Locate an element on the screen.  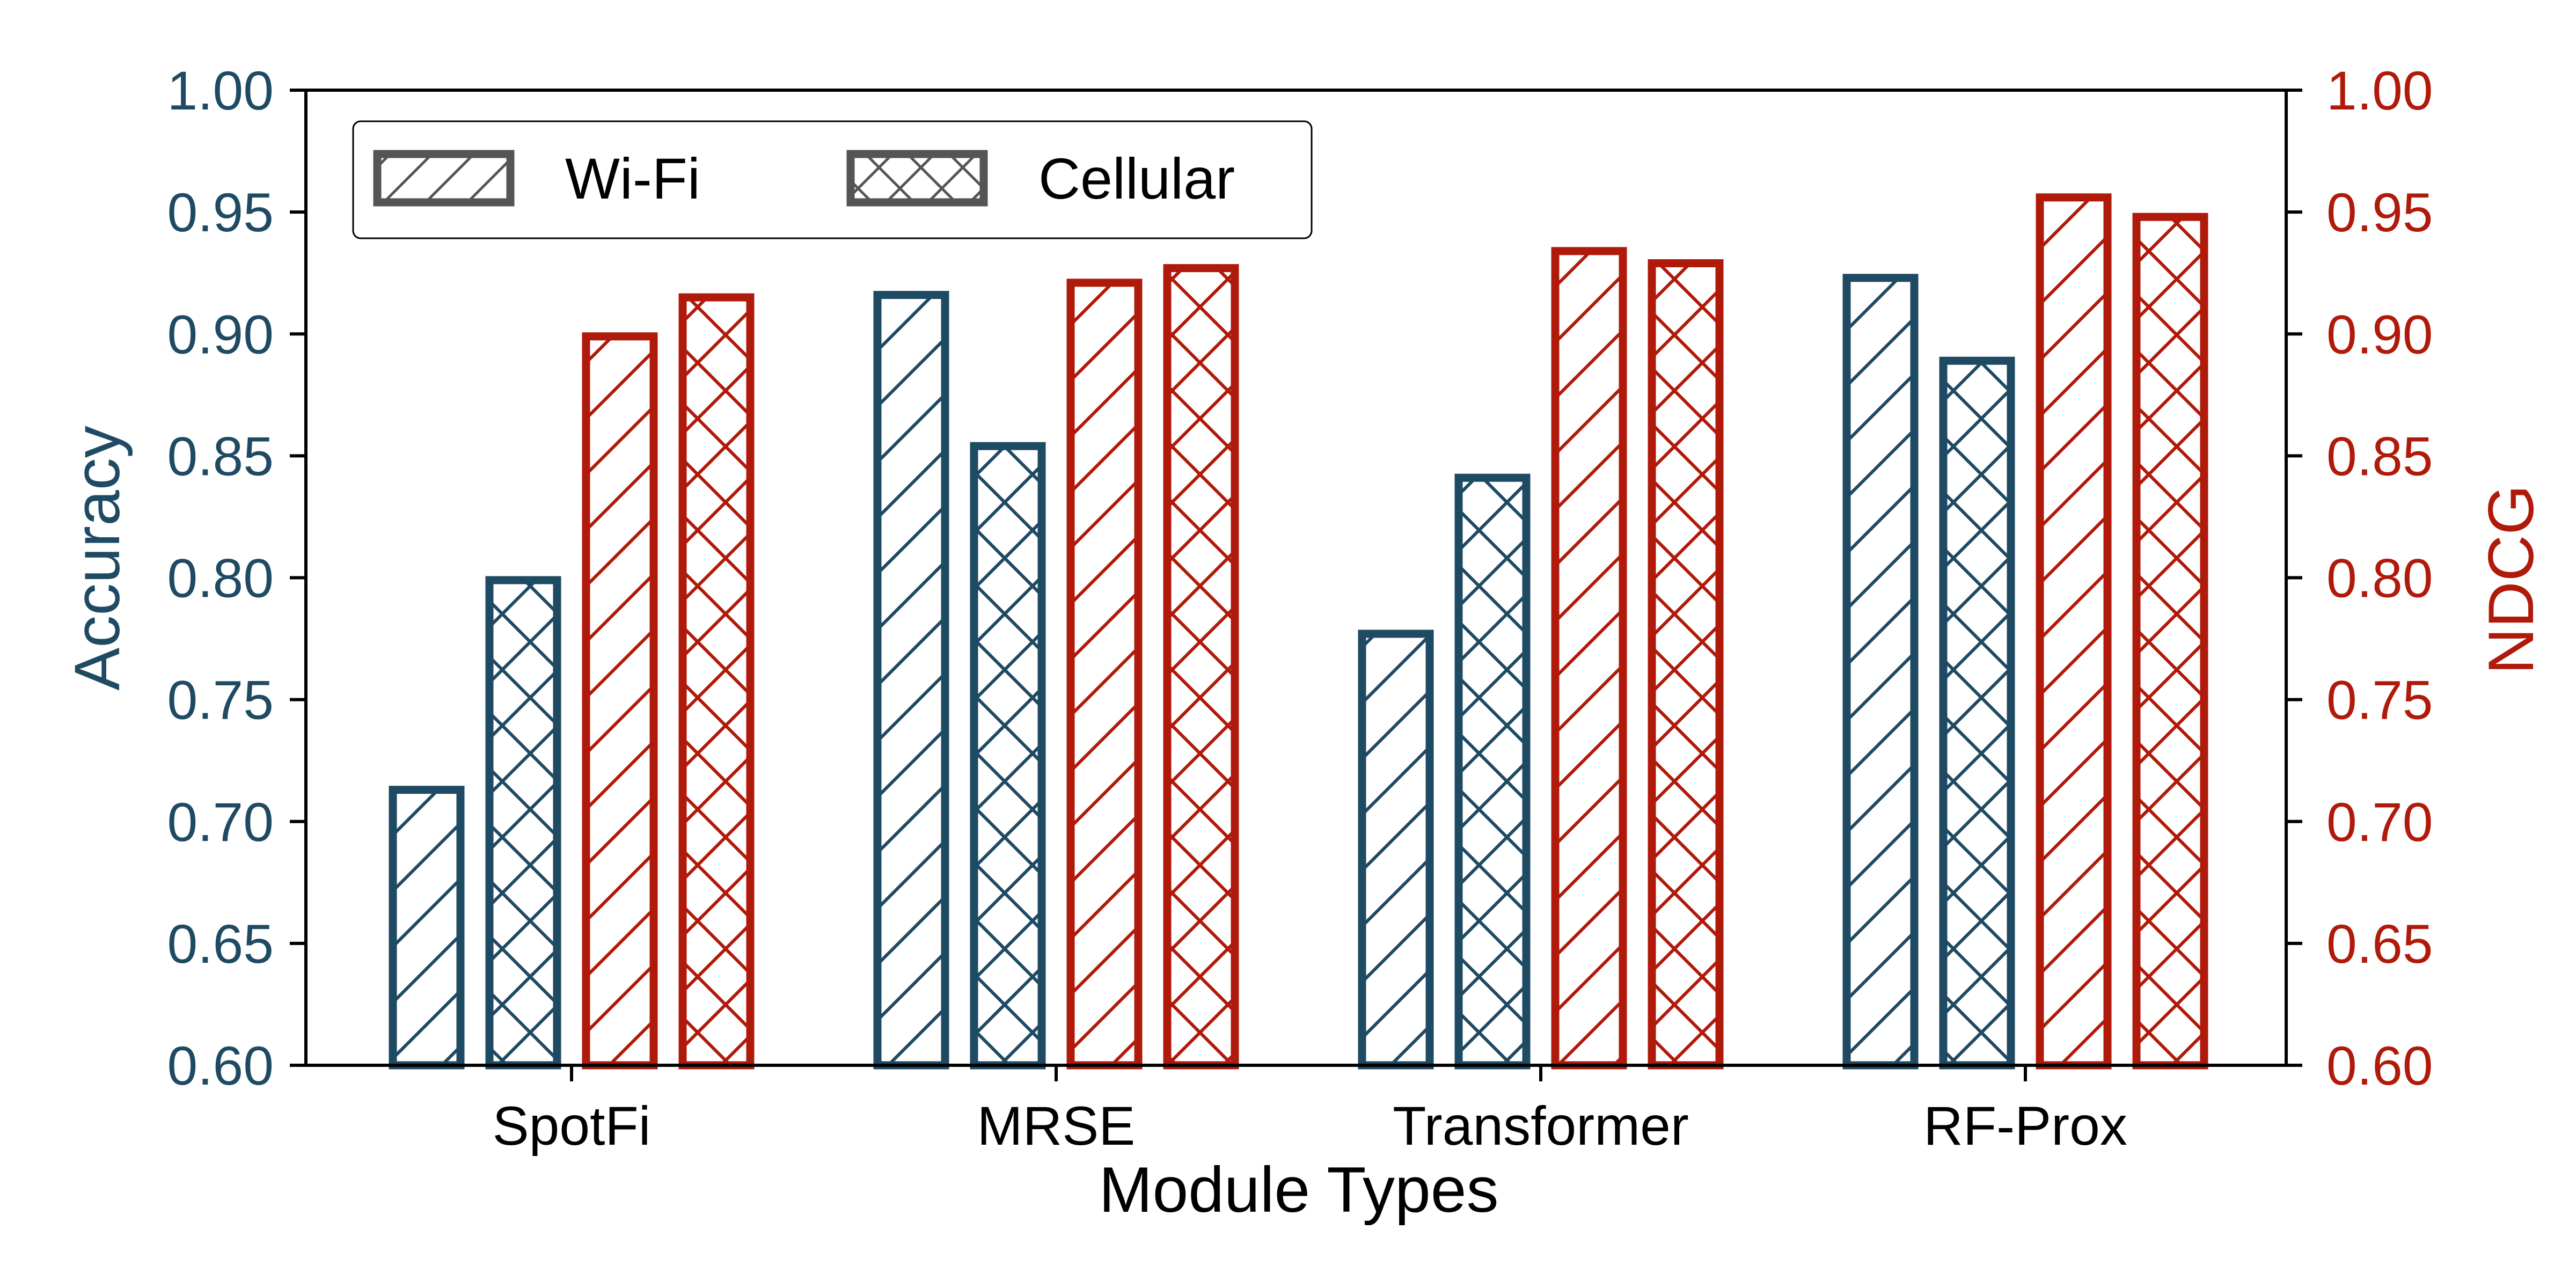
bar-ndcg-wifi-transformer is located at coordinates (1589, 658).